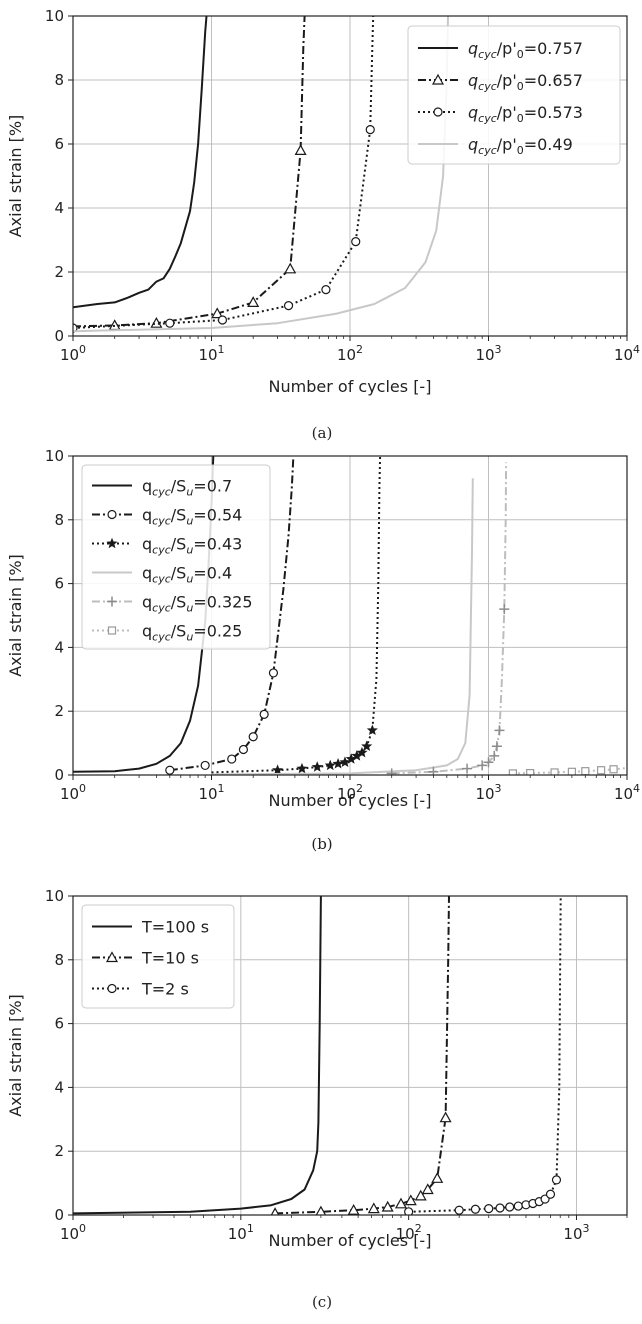 Image resolution: width=642 pixels, height=1324 pixels. I want to click on panel-caption: (a), so click(322, 433).